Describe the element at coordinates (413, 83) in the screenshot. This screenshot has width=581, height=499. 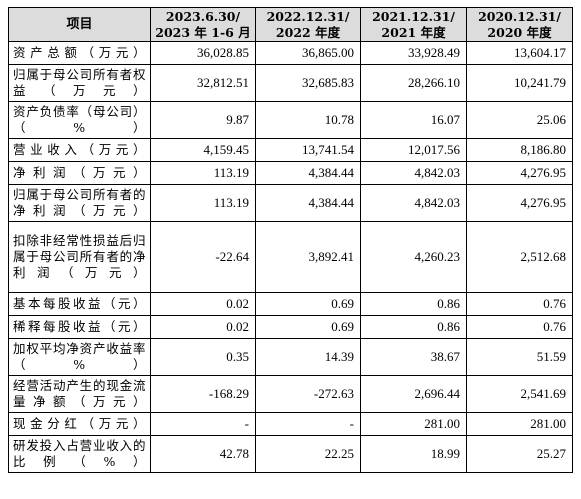
I see `row-value: 28,266.10` at that location.